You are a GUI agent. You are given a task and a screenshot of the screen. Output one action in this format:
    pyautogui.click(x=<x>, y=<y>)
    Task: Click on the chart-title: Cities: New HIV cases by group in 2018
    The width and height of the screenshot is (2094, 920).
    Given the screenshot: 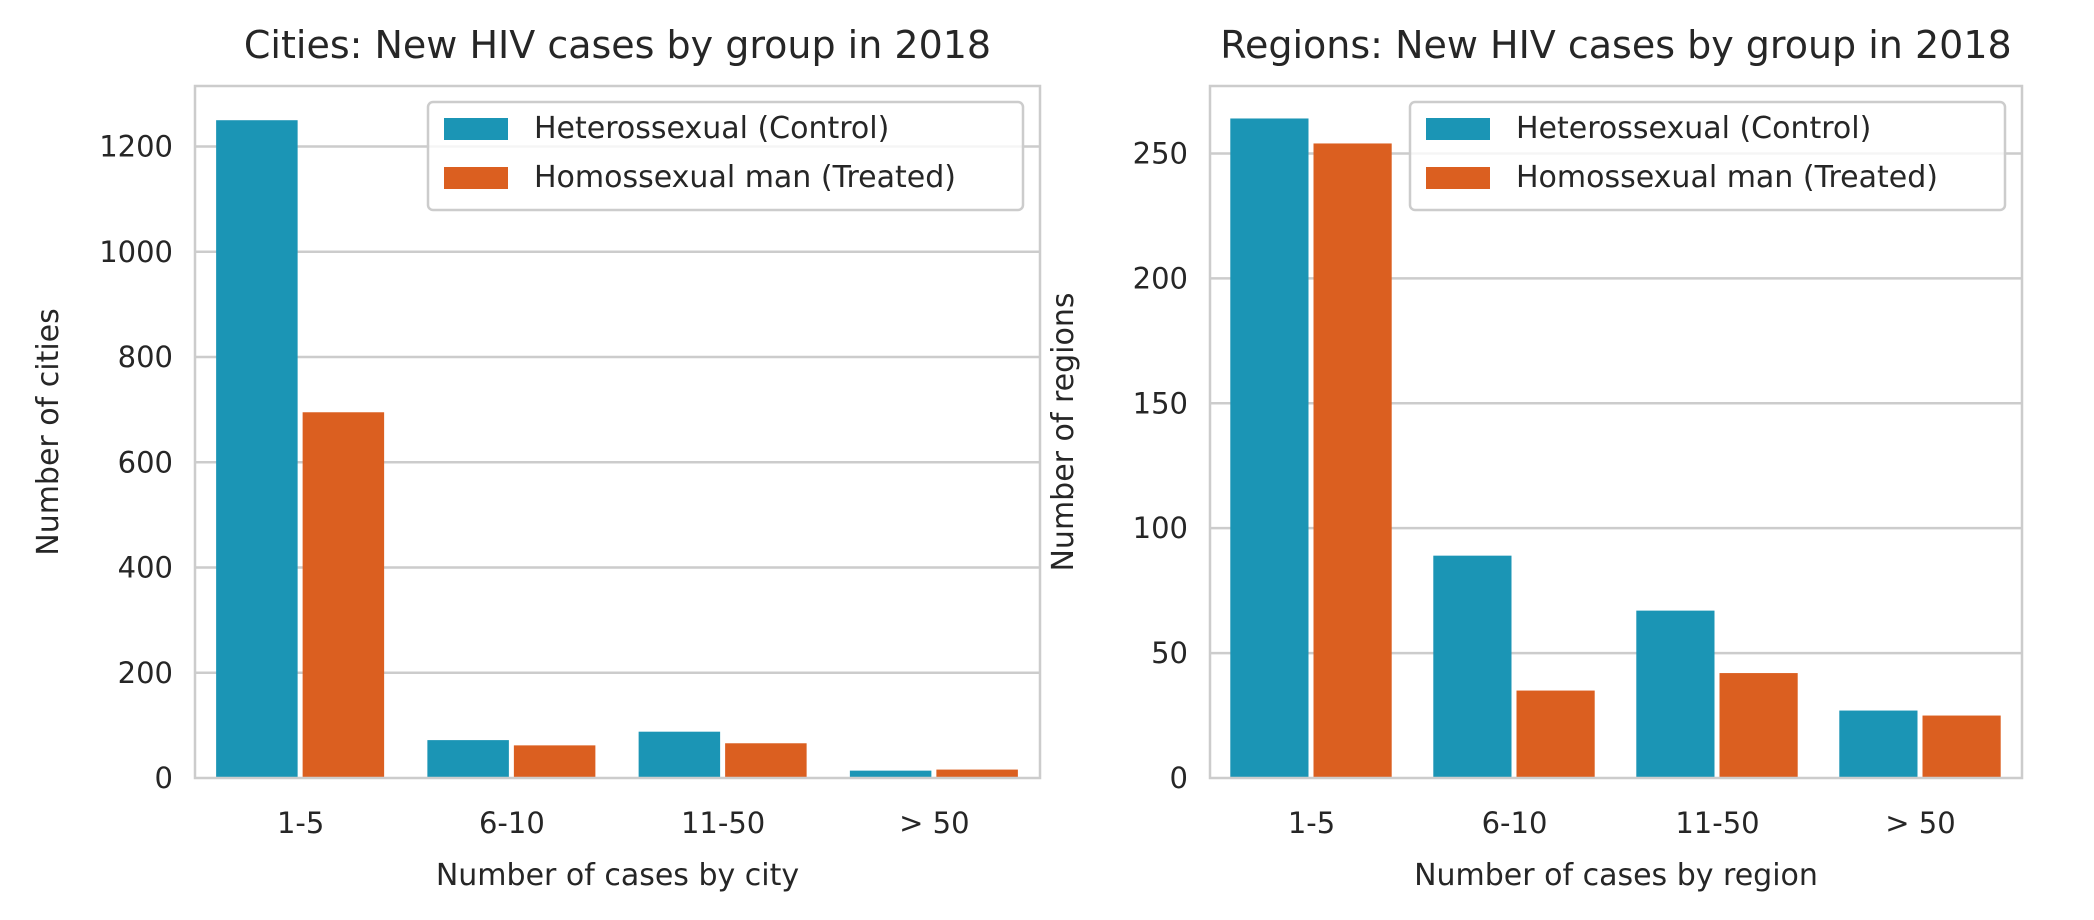 What is the action you would take?
    pyautogui.click(x=617, y=45)
    